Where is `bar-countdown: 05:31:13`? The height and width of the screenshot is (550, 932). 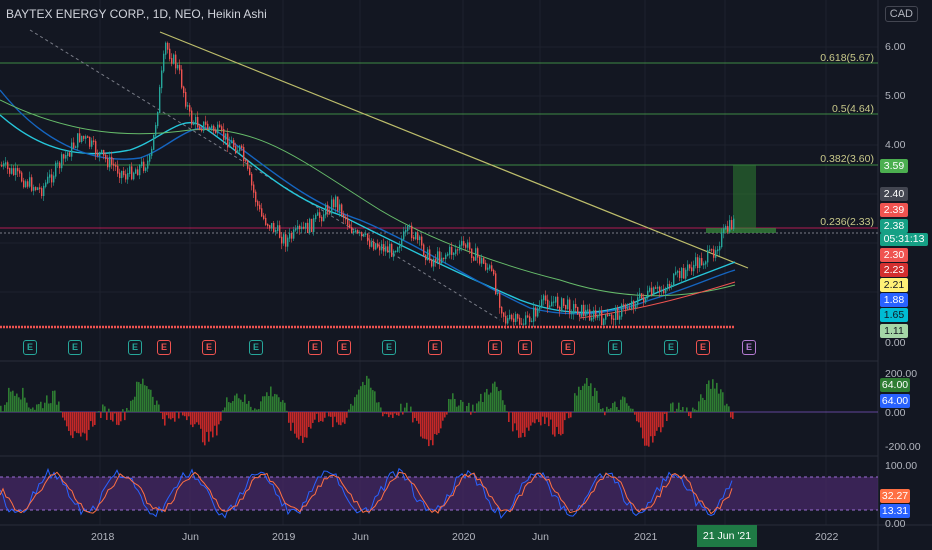 bar-countdown: 05:31:13 is located at coordinates (904, 239).